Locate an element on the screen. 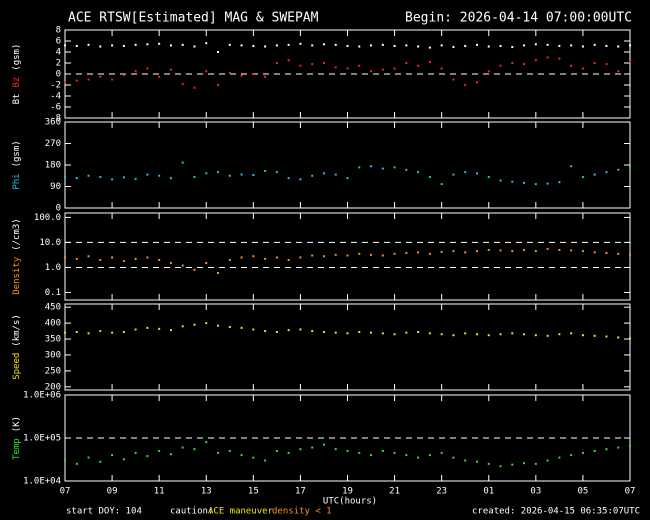 The height and width of the screenshot is (520, 650). y-axis-label: Bt Bz (gsm) is located at coordinates (17, 74).